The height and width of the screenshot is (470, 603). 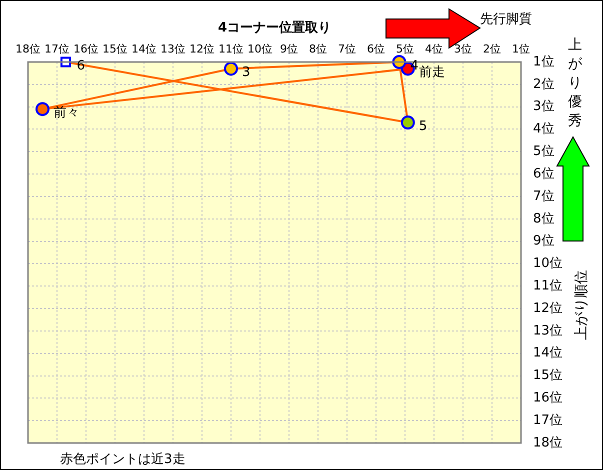 What do you see at coordinates (144, 49) in the screenshot?
I see `x-tick-label: 14位` at bounding box center [144, 49].